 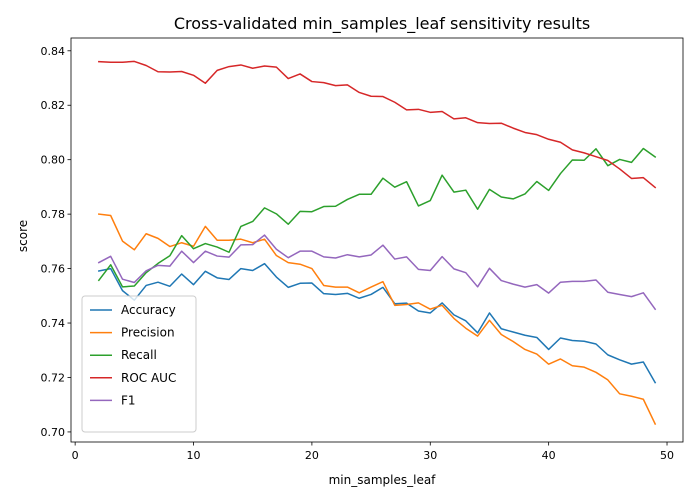 I want to click on x-tick-label: 50, so click(x=667, y=455).